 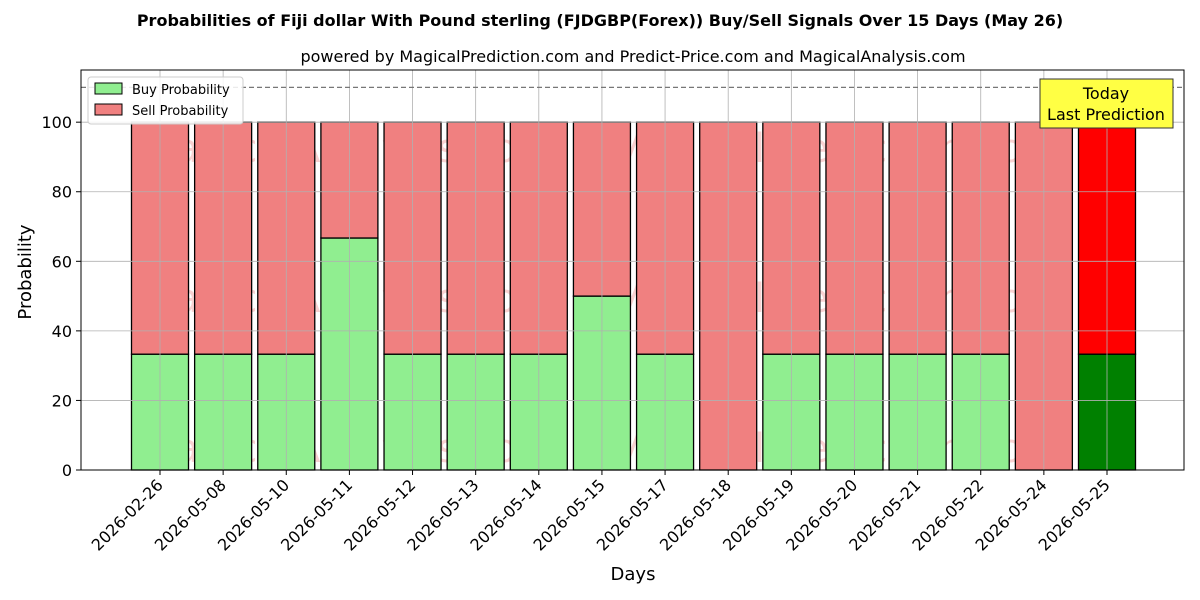 I want to click on y-tick-label: 20, so click(x=62, y=400).